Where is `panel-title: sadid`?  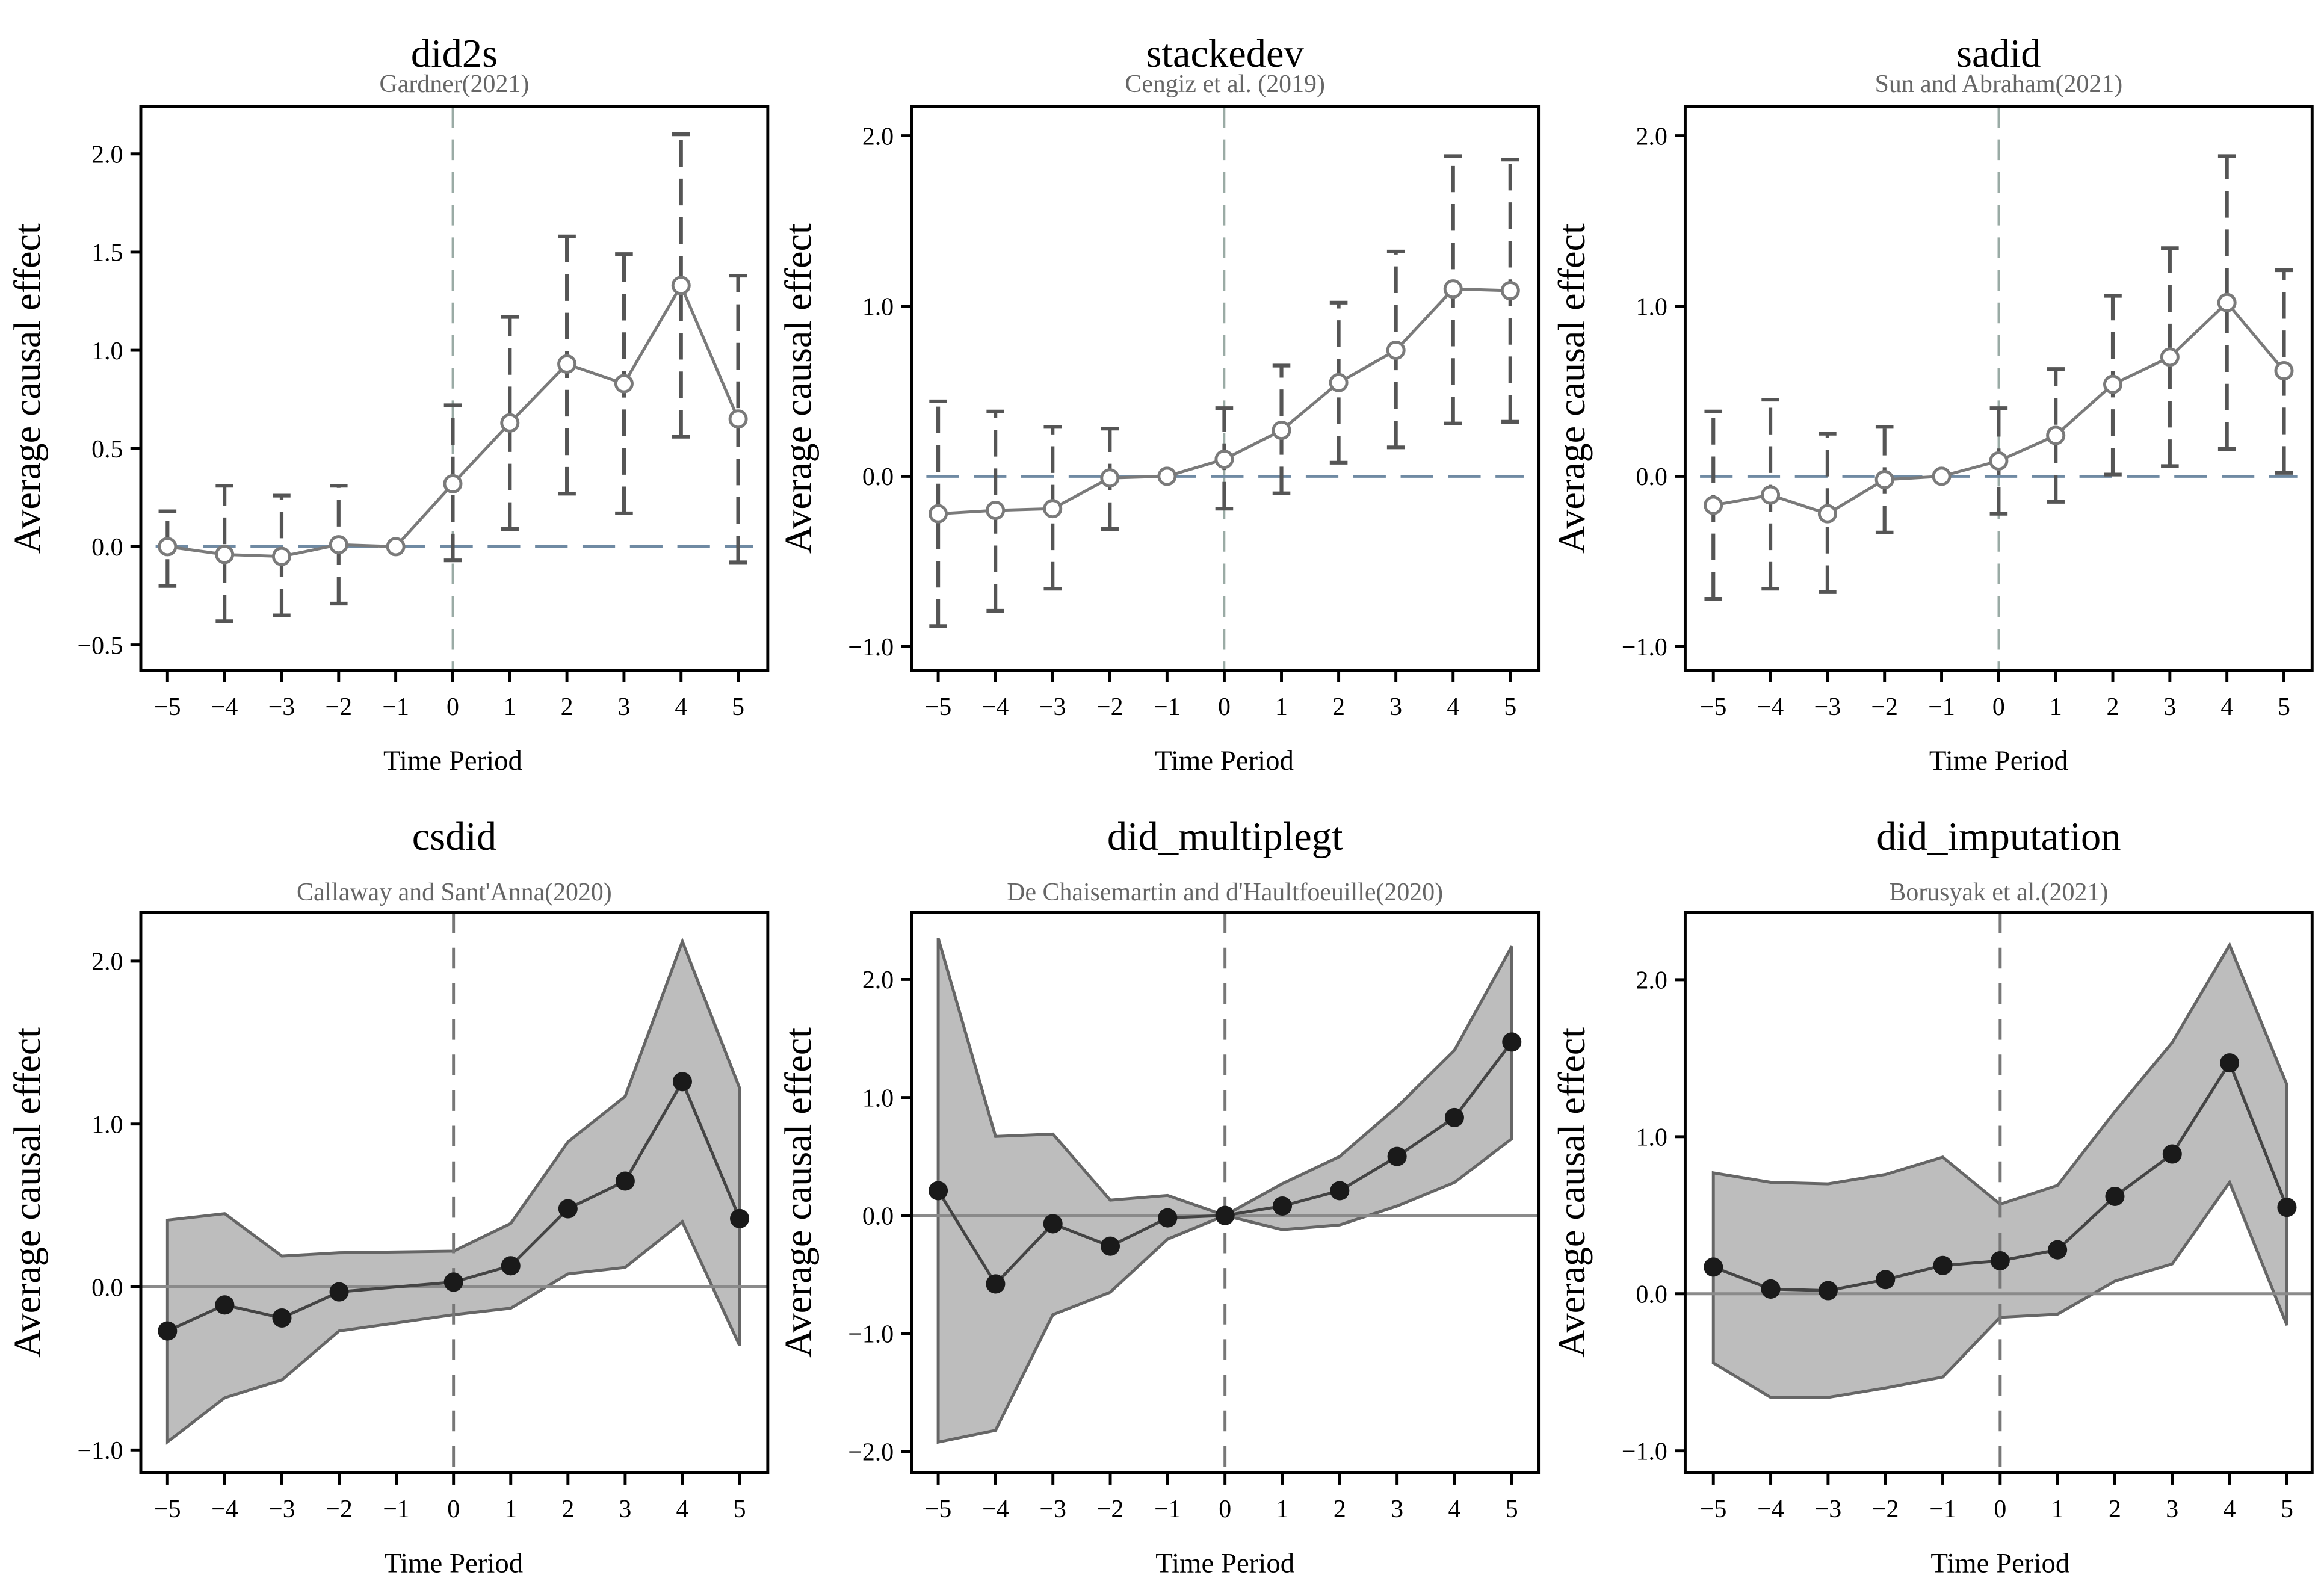 panel-title: sadid is located at coordinates (1999, 54).